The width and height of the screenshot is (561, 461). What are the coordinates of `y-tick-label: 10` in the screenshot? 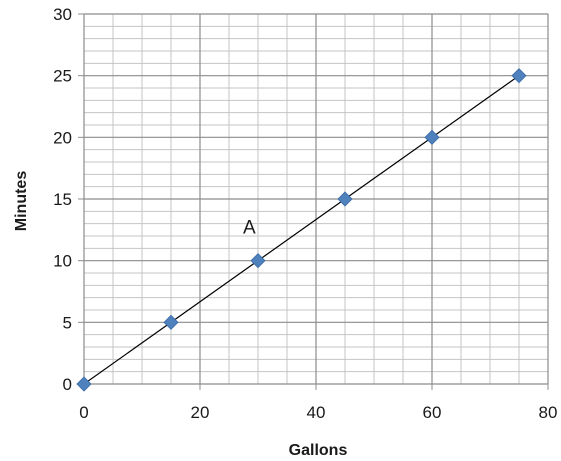 It's located at (62, 261).